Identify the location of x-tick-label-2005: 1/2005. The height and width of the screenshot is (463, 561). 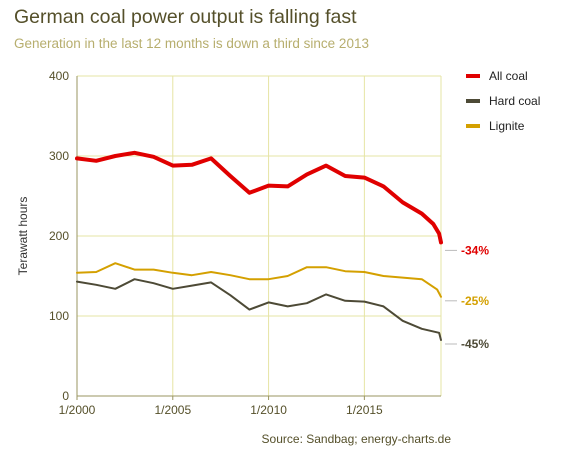
(172, 410).